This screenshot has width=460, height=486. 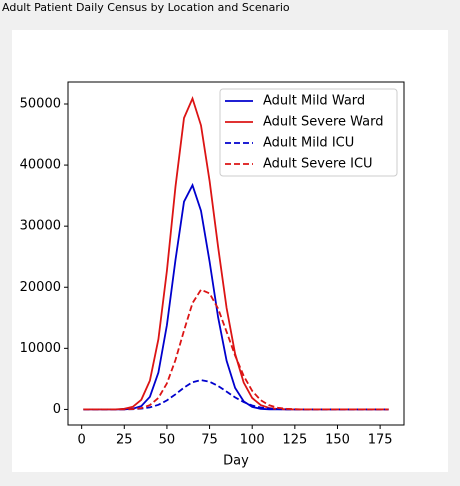 What do you see at coordinates (314, 101) in the screenshot?
I see `legend-label: Adult Mild Ward` at bounding box center [314, 101].